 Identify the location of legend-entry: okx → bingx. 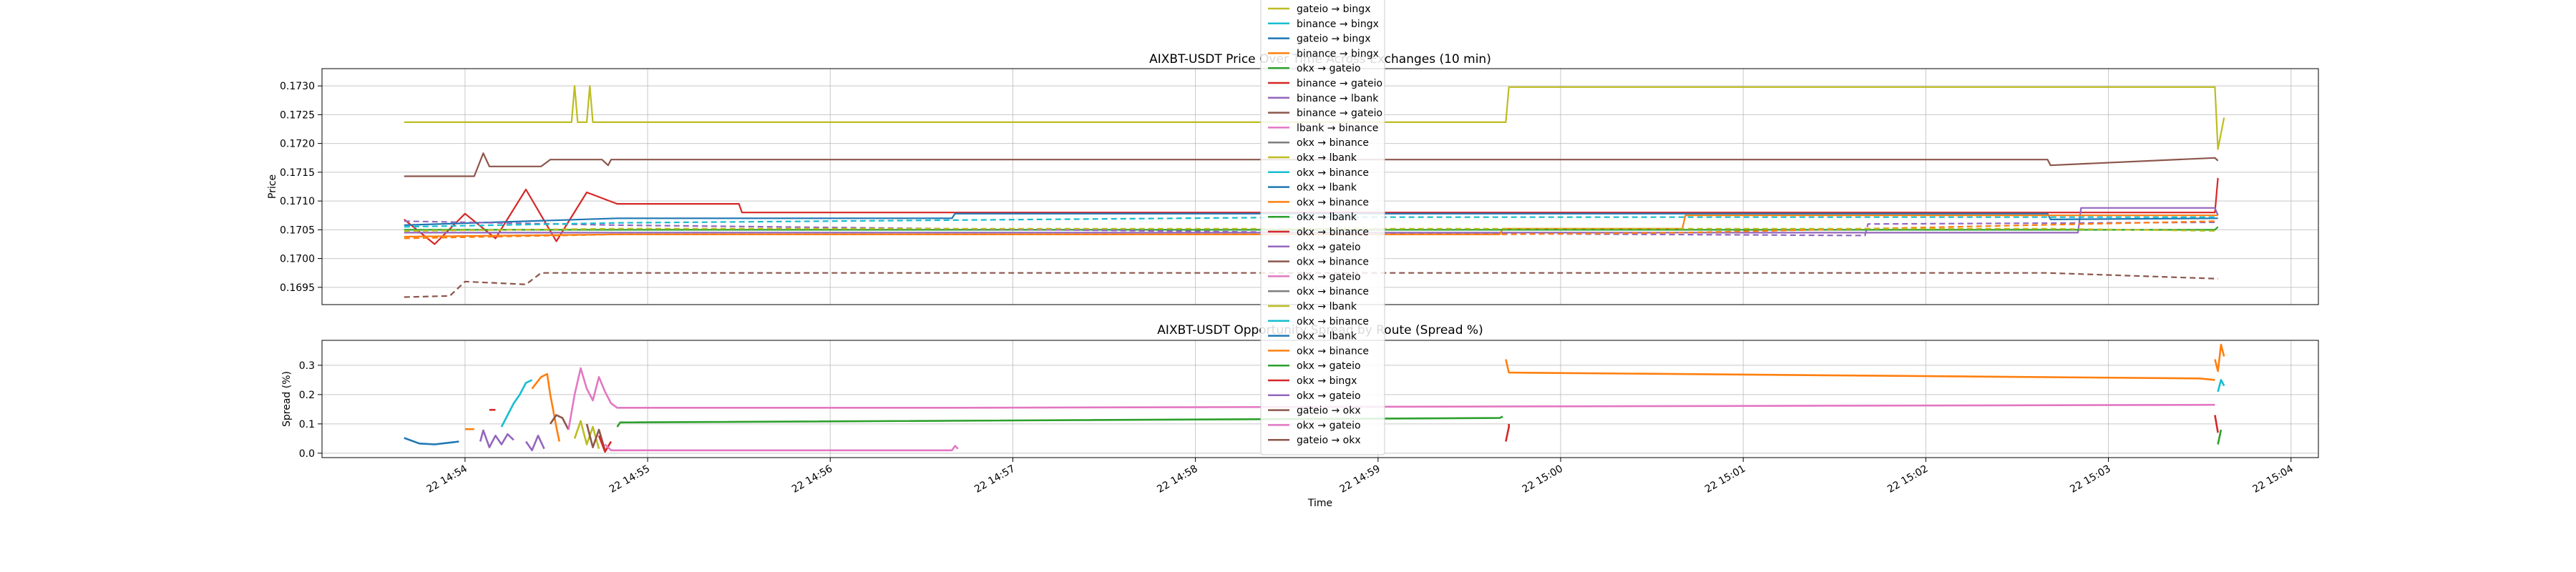
(1327, 381).